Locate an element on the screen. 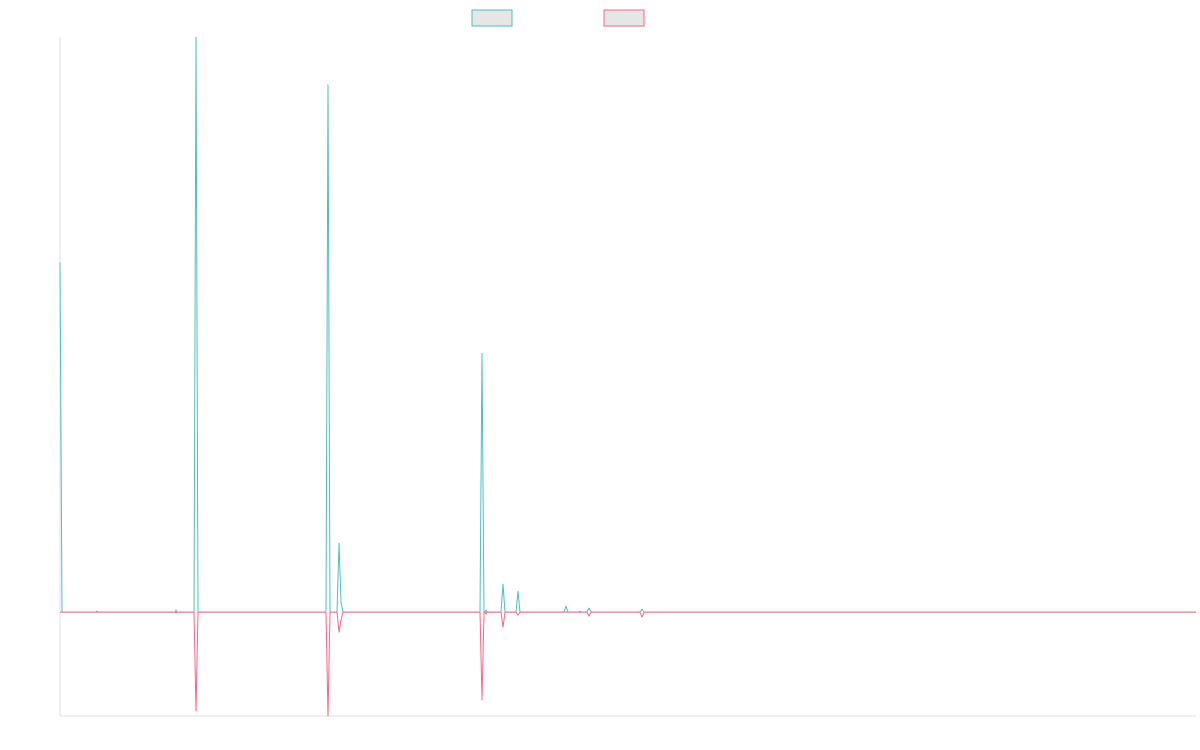 This screenshot has width=1200, height=750. legend is located at coordinates (558, 18).